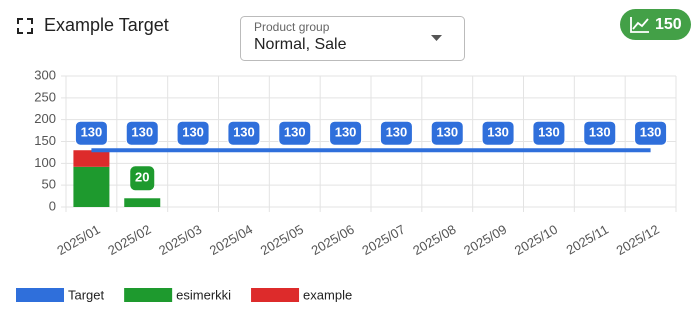 Image resolution: width=697 pixels, height=321 pixels. I want to click on x-tick-label: 2025/03, so click(180, 240).